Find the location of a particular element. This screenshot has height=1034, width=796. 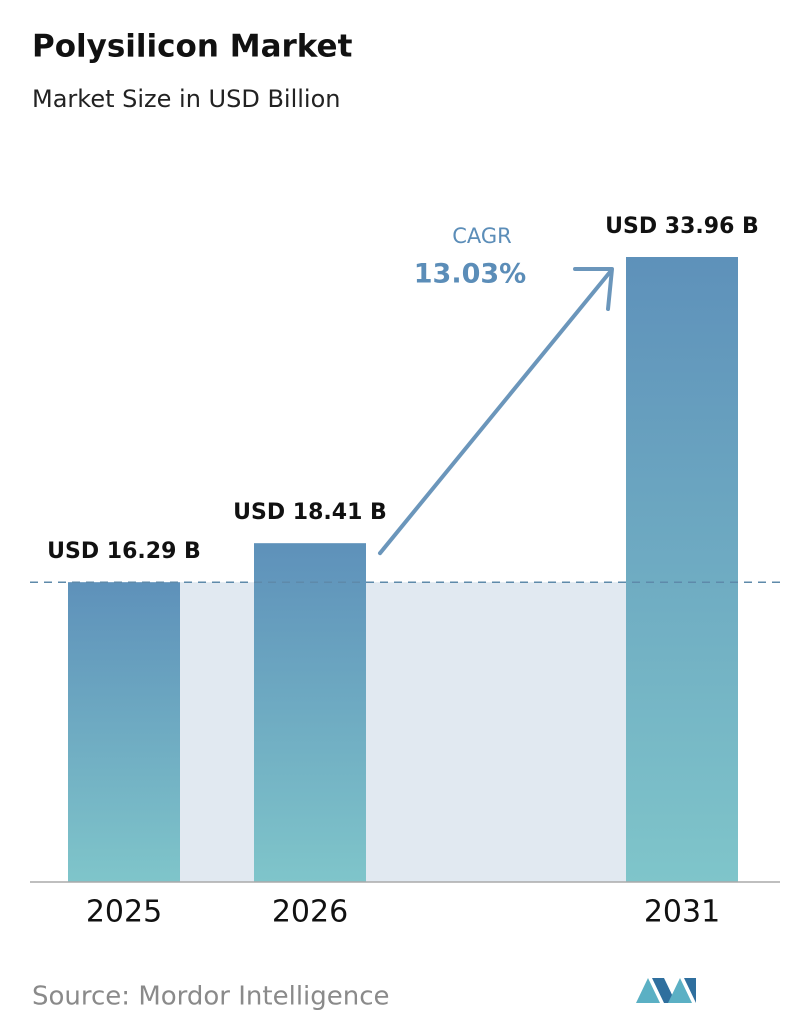

value-label: USD 33.96 B is located at coordinates (682, 226).